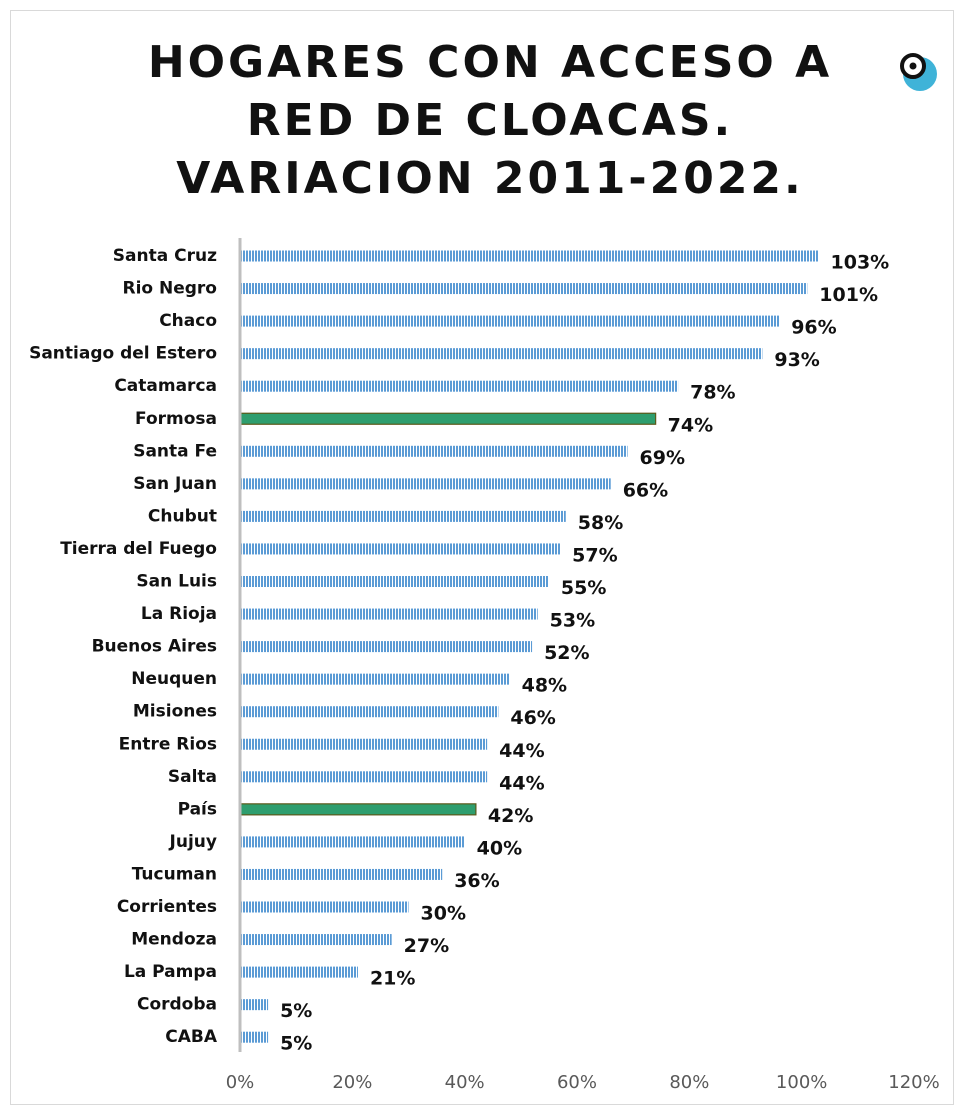  I want to click on data-label: 57%, so click(594, 555).